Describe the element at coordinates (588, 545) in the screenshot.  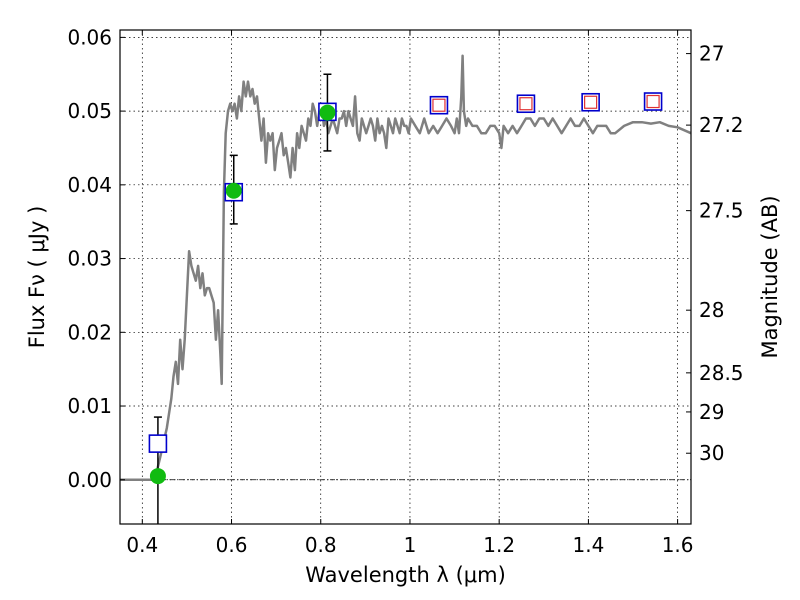
I see `x-tick-label: 1.4` at that location.